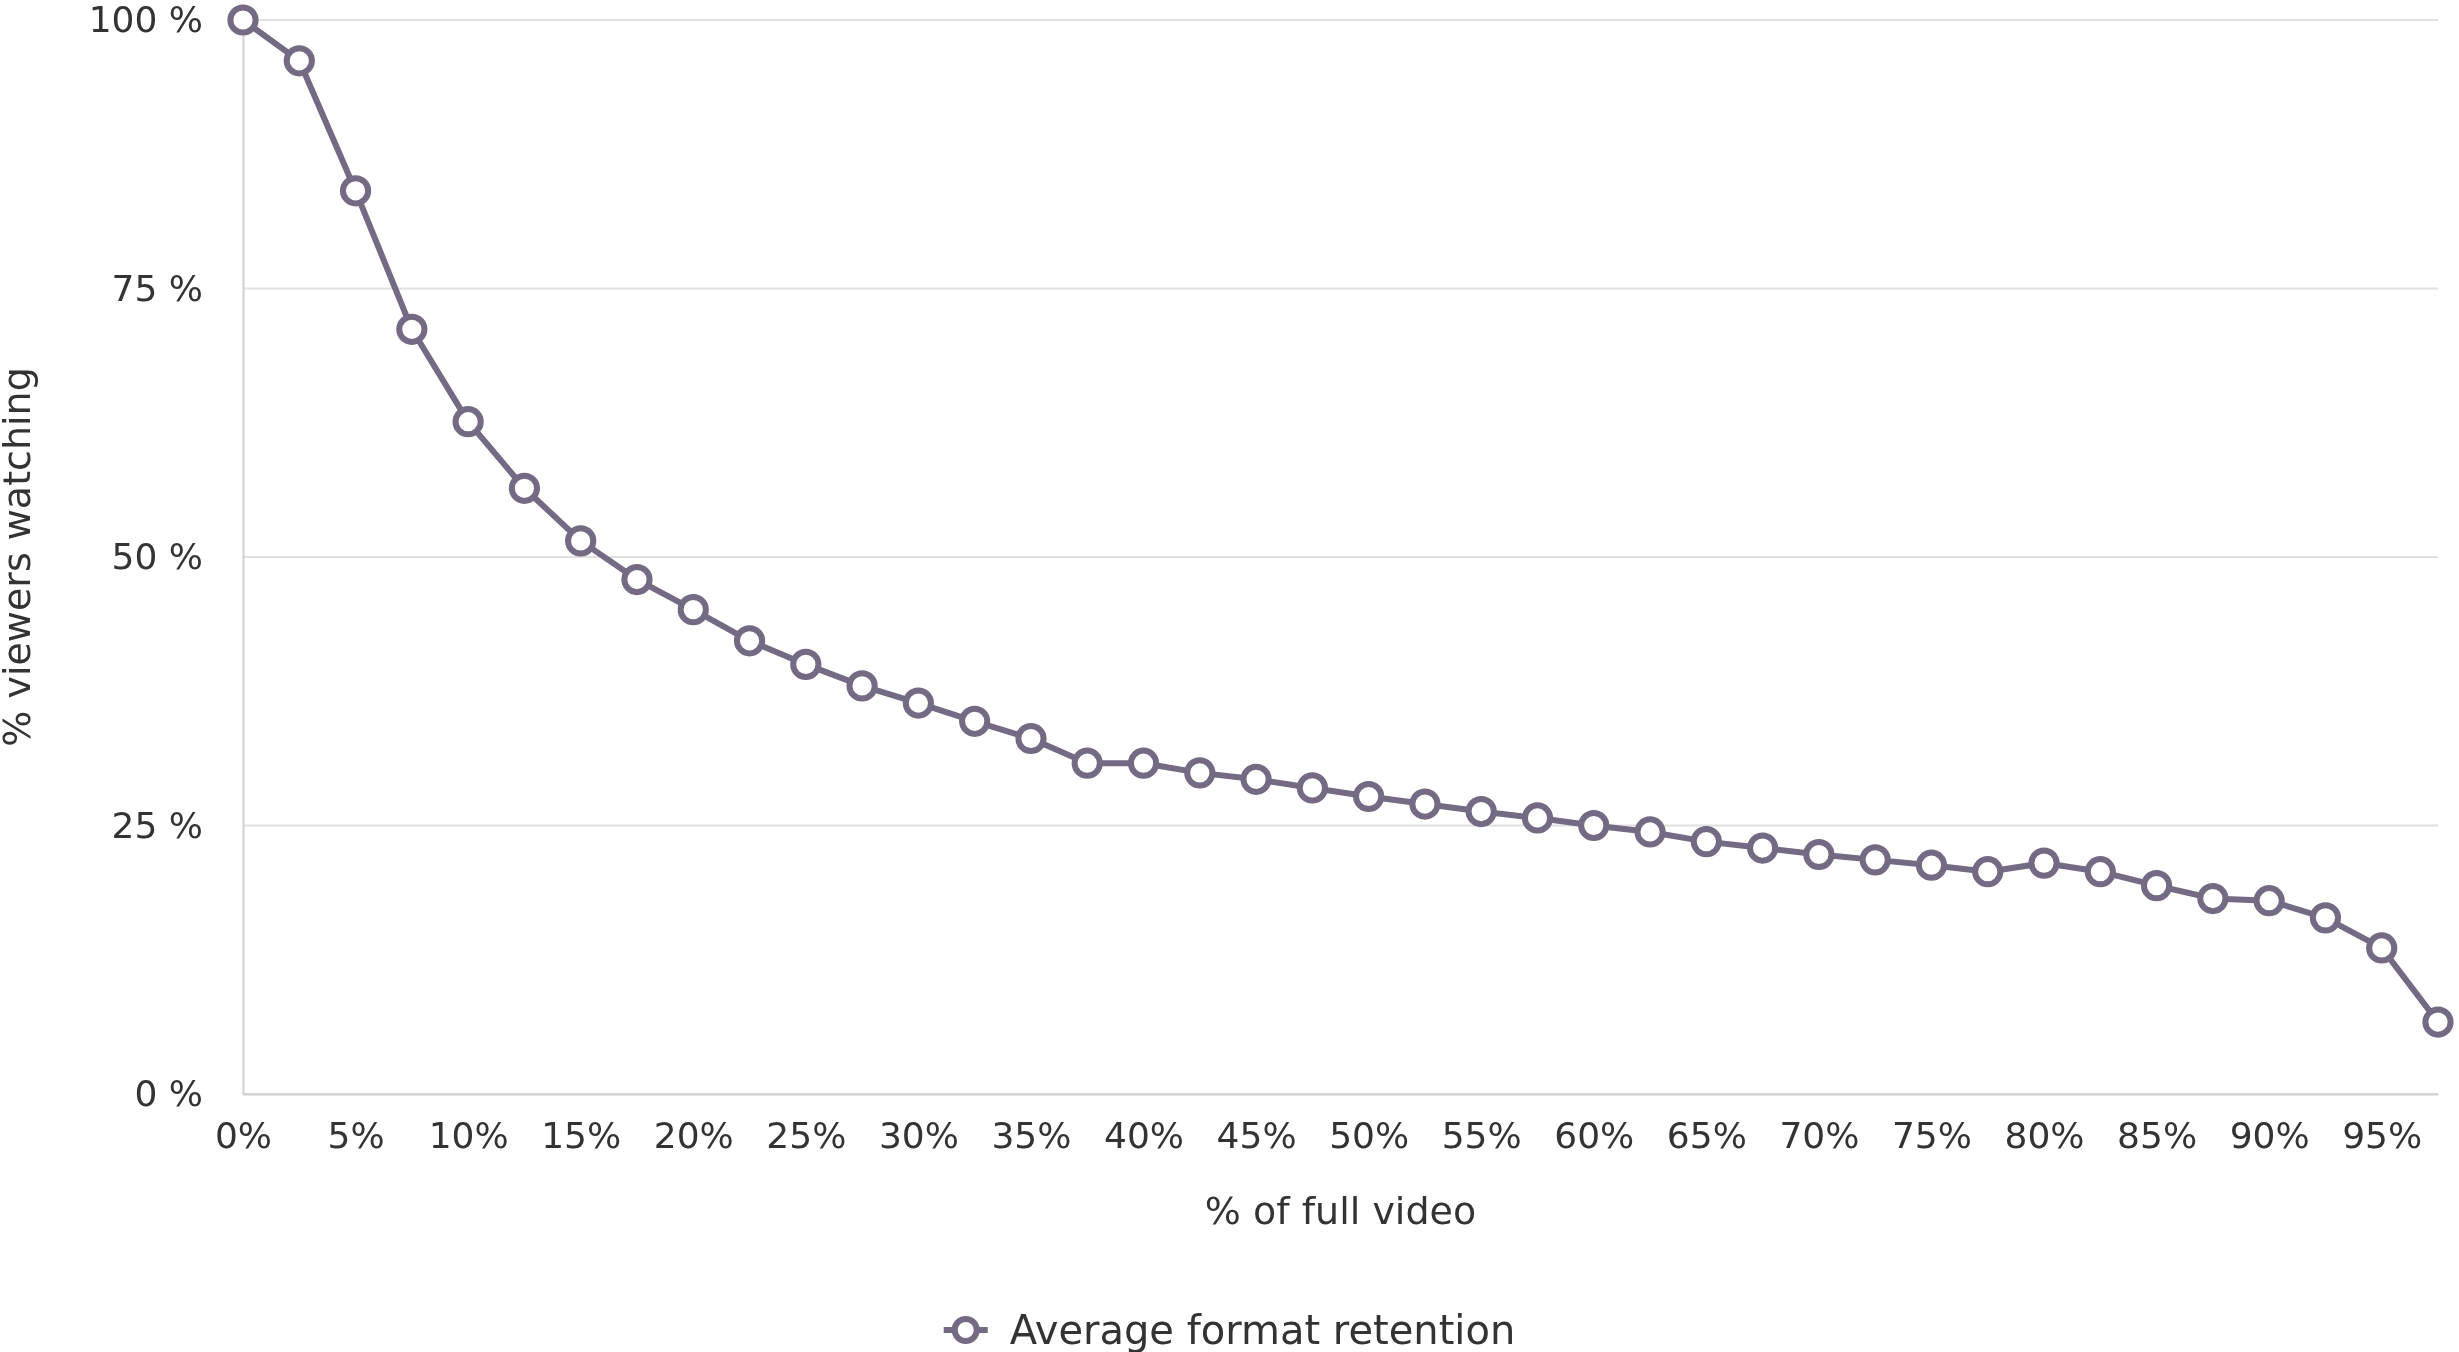  Describe the element at coordinates (2044, 1135) in the screenshot. I see `x-tick-label: 80%` at that location.